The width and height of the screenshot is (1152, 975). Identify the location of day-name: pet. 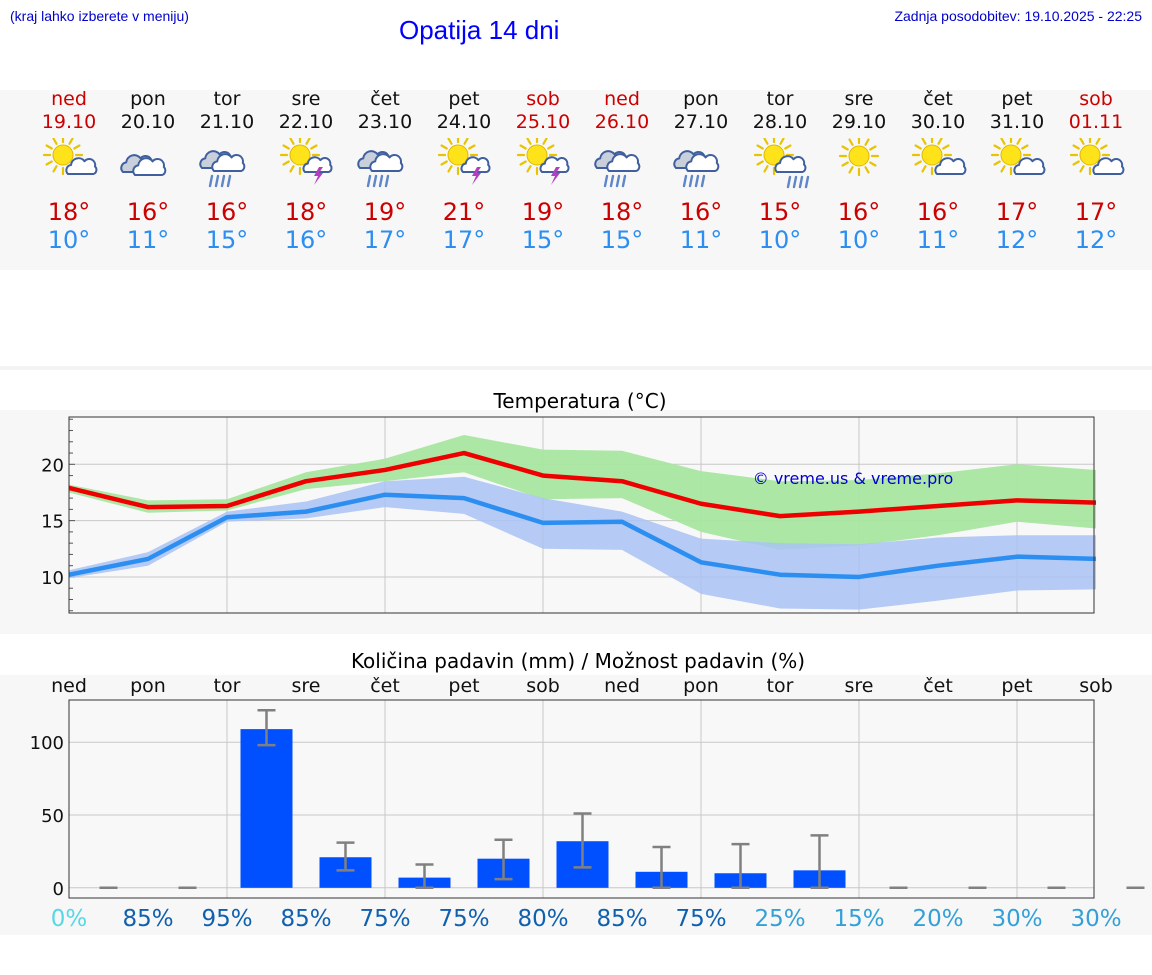
(1017, 99).